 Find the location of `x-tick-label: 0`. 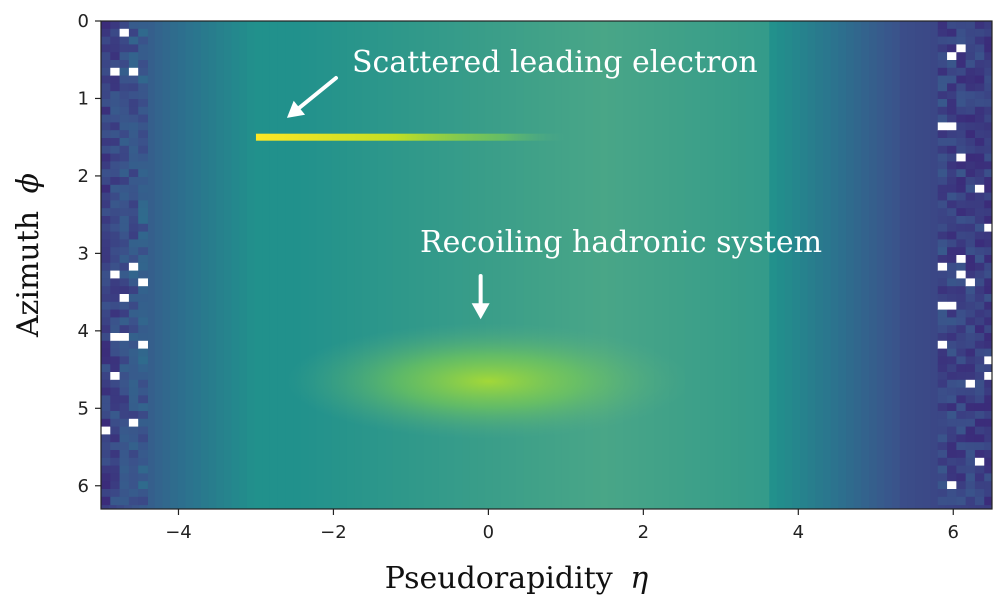

x-tick-label: 0 is located at coordinates (488, 532).